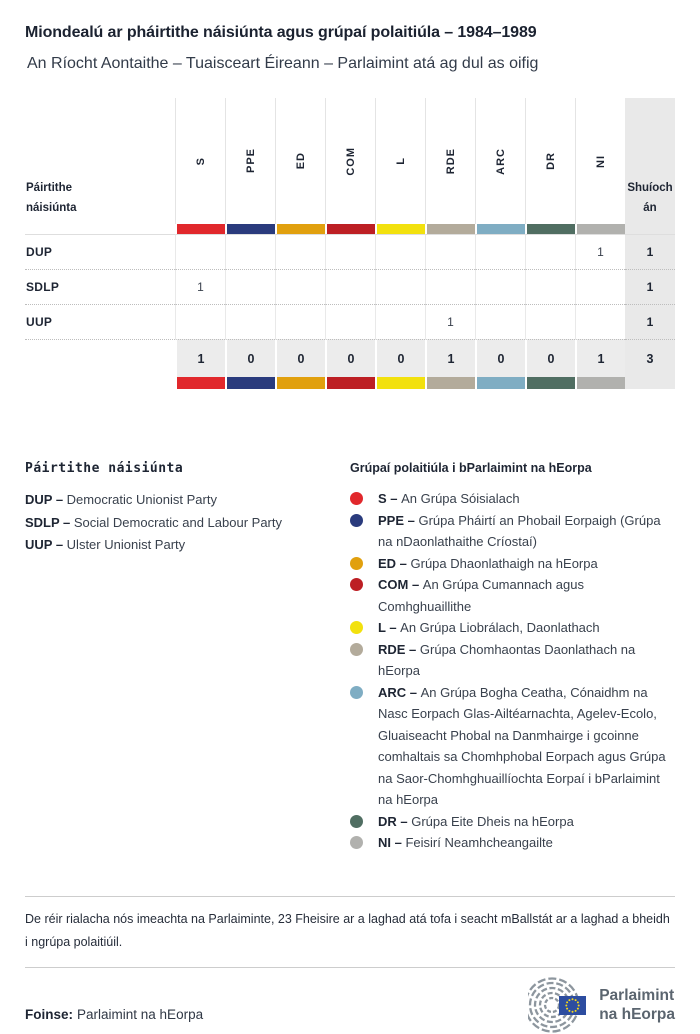 The image size is (700, 1034). I want to click on total-PPE: 0, so click(250, 358).